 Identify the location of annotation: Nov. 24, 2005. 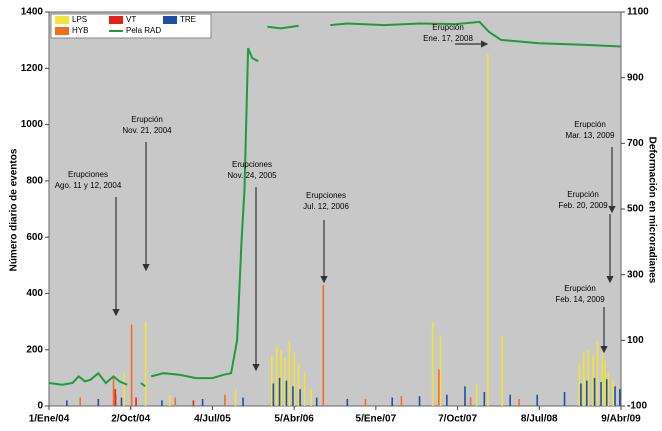
(252, 175).